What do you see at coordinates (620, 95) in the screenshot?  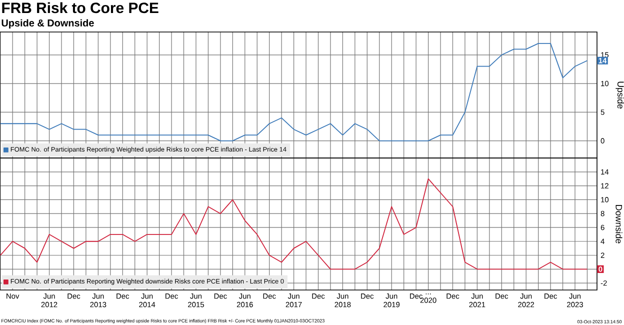 I see `y-axis-title: Upside` at bounding box center [620, 95].